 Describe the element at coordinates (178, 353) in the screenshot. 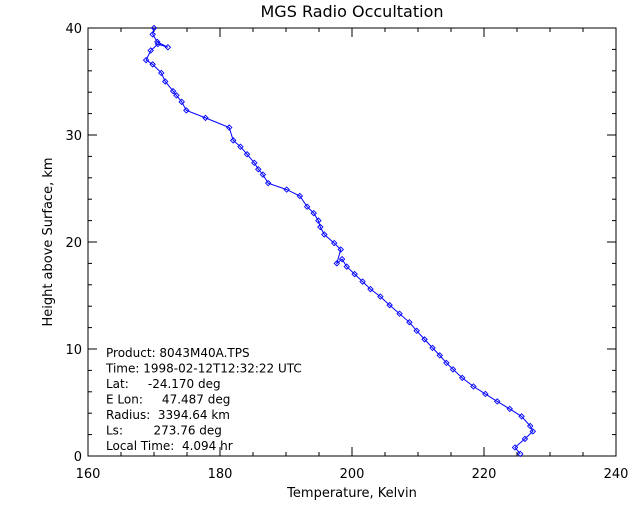

I see `info-line: Product: 8043M40A.TPS` at that location.